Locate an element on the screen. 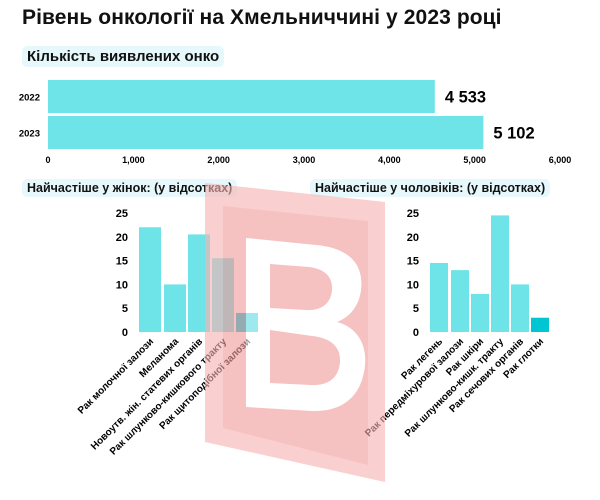 This screenshot has width=600, height=500. women-chart-title: Найчастіше у жінок: (у відсотках) is located at coordinates (130, 188).